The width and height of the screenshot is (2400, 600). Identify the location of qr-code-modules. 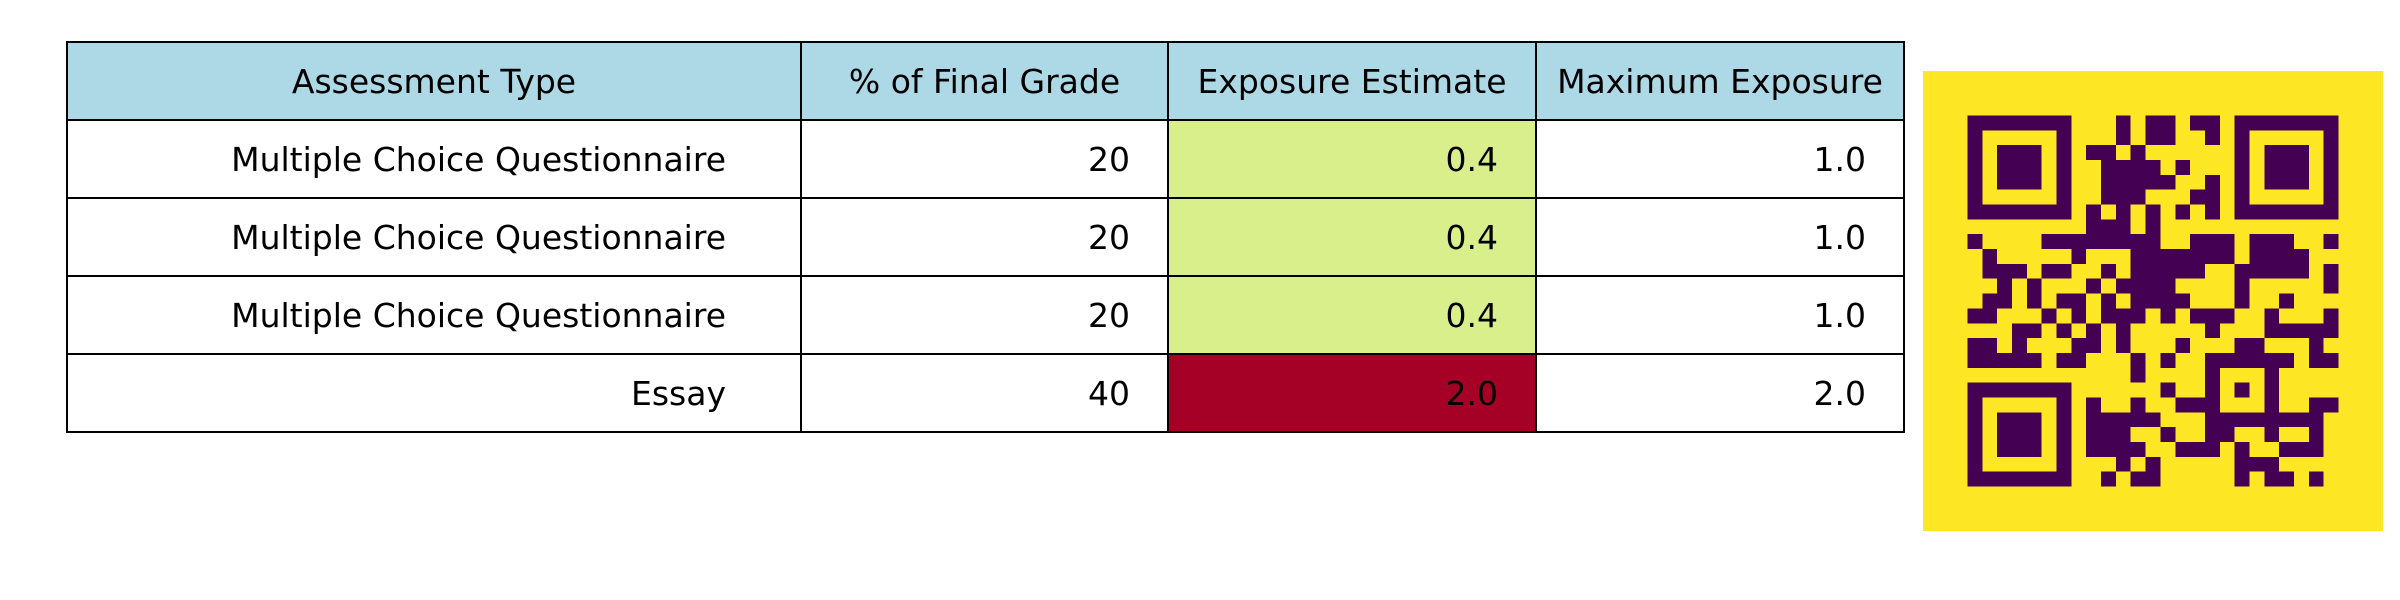
(2153, 301).